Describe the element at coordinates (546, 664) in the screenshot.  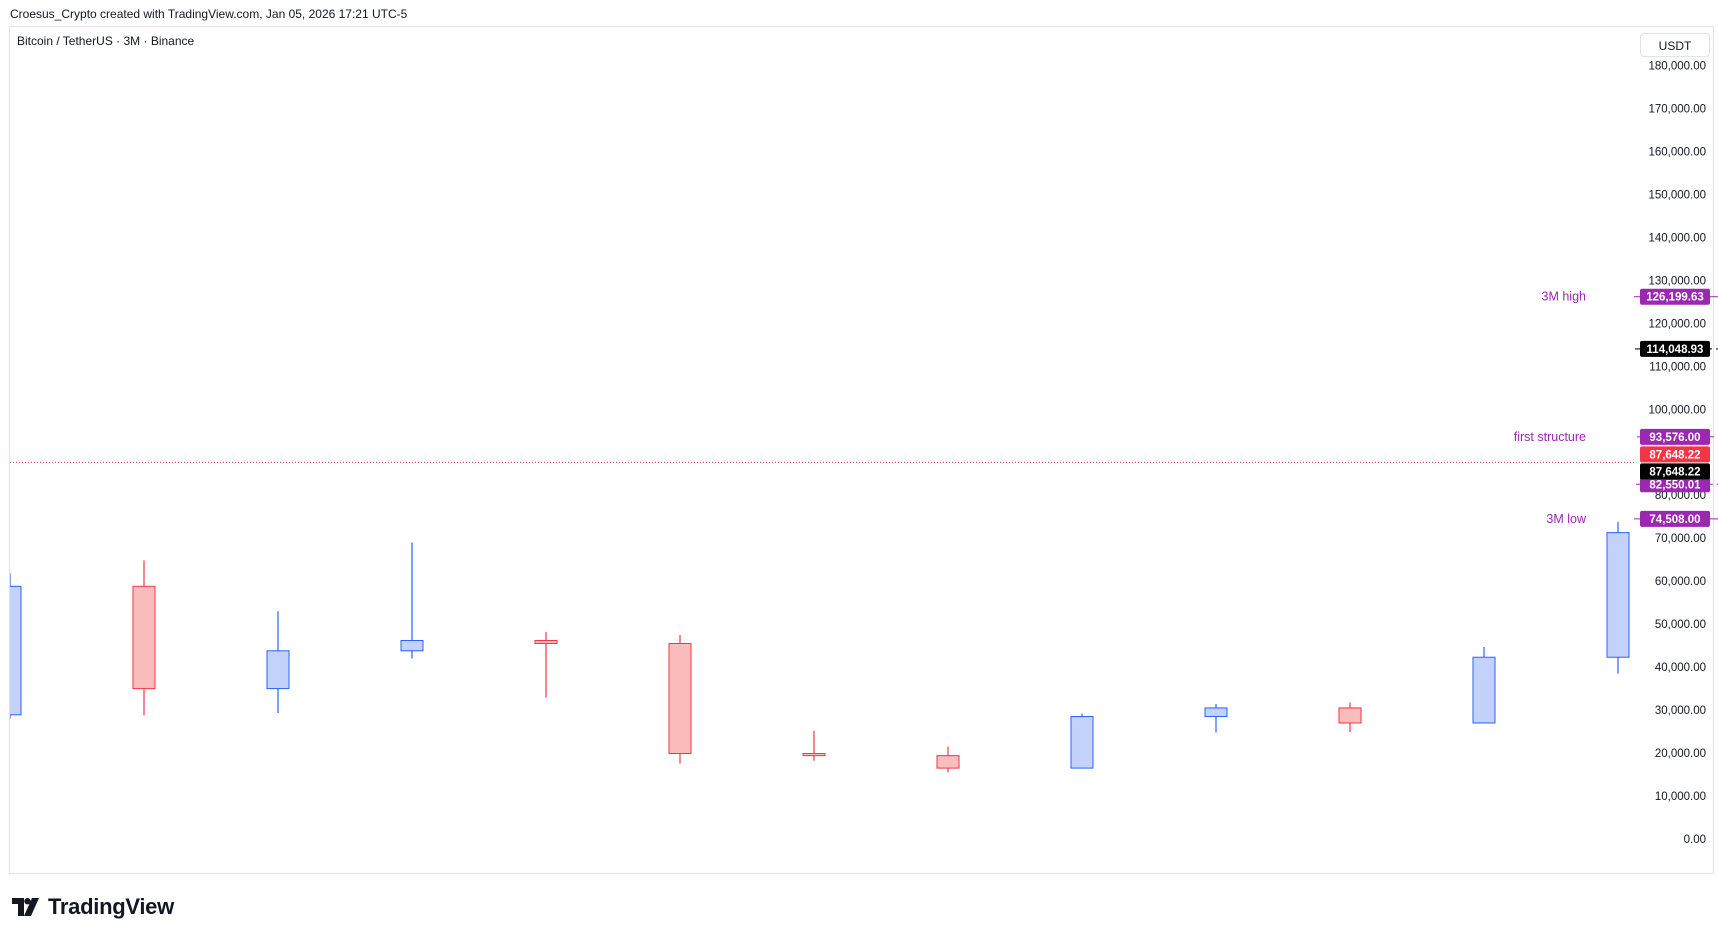
I see `candle-2022-q1` at that location.